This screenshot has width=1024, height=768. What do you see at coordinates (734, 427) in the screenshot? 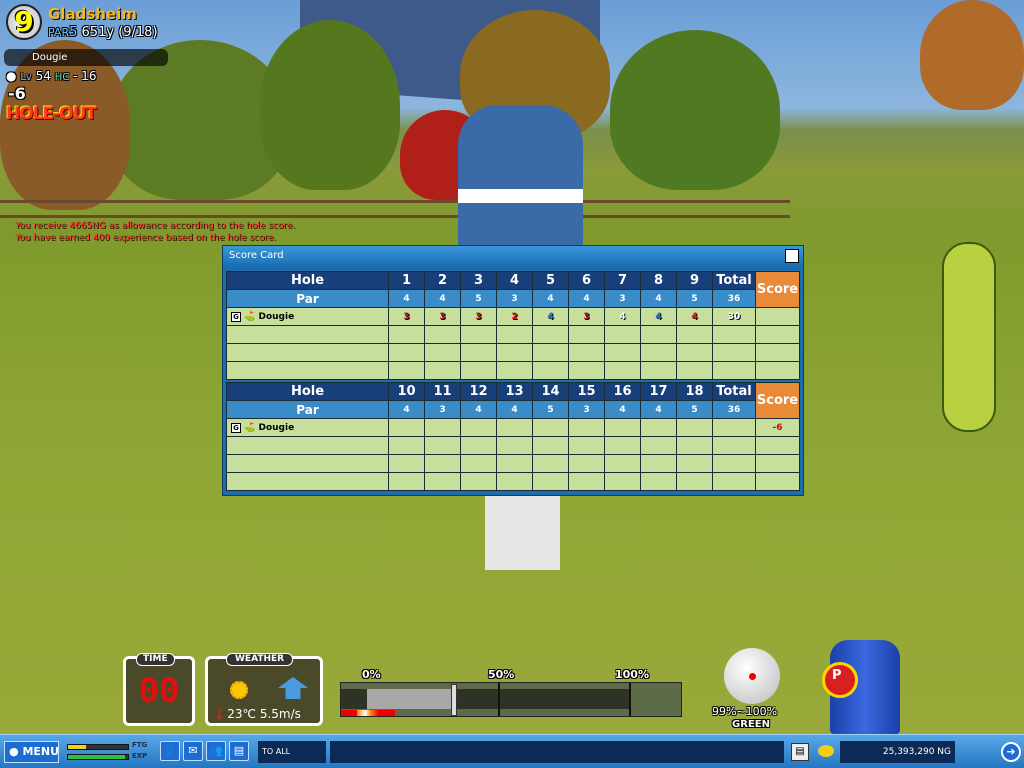
I see `total-strokes` at bounding box center [734, 427].